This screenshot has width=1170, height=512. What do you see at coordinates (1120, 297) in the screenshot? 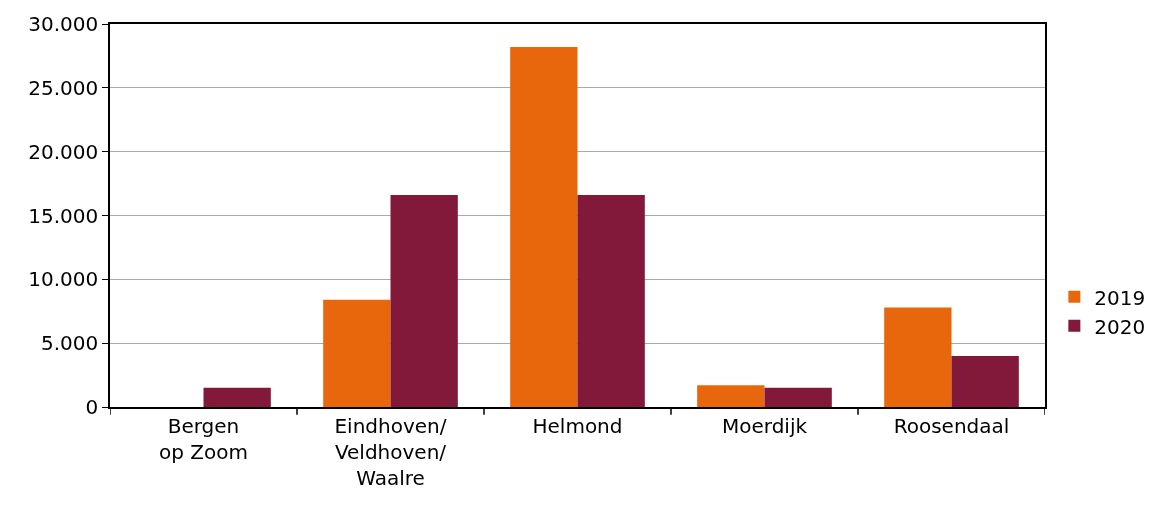
I see `legend-label: 2019` at bounding box center [1120, 297].